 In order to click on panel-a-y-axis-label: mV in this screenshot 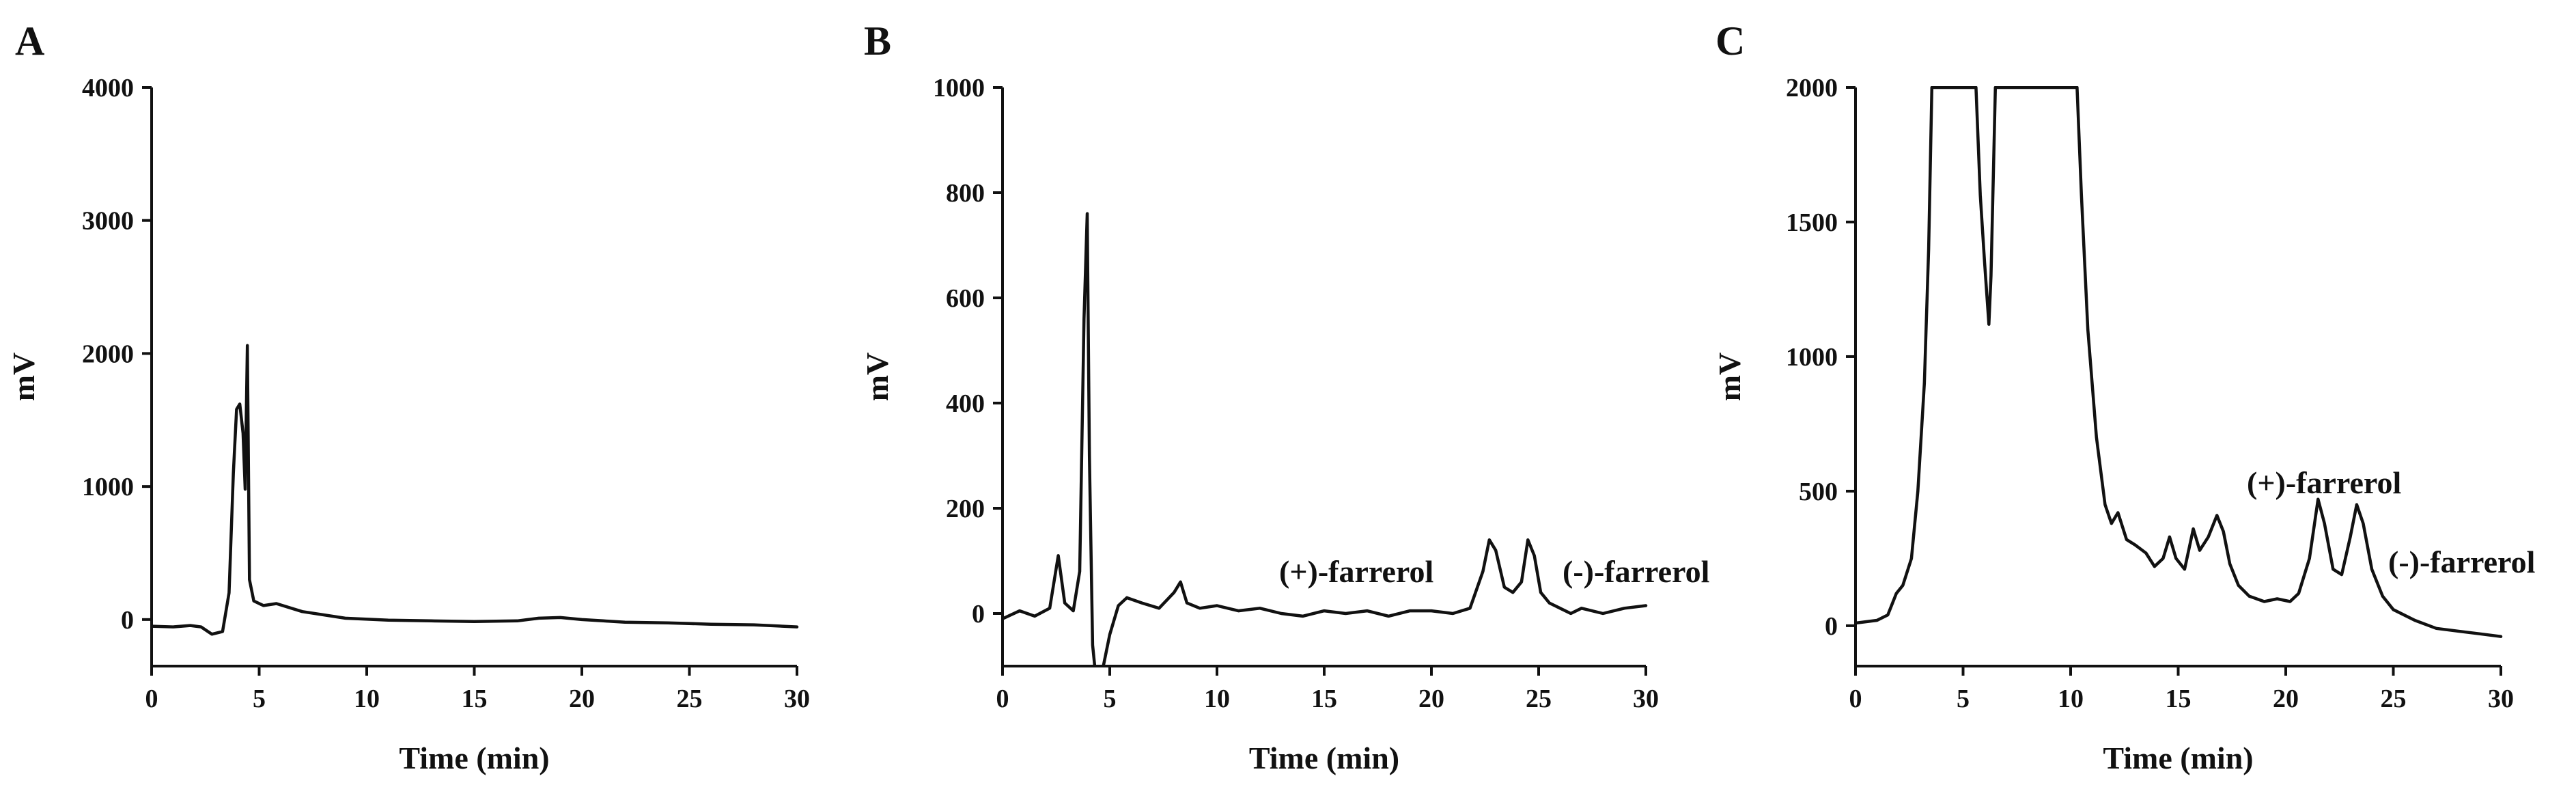, I will do `click(23, 378)`.